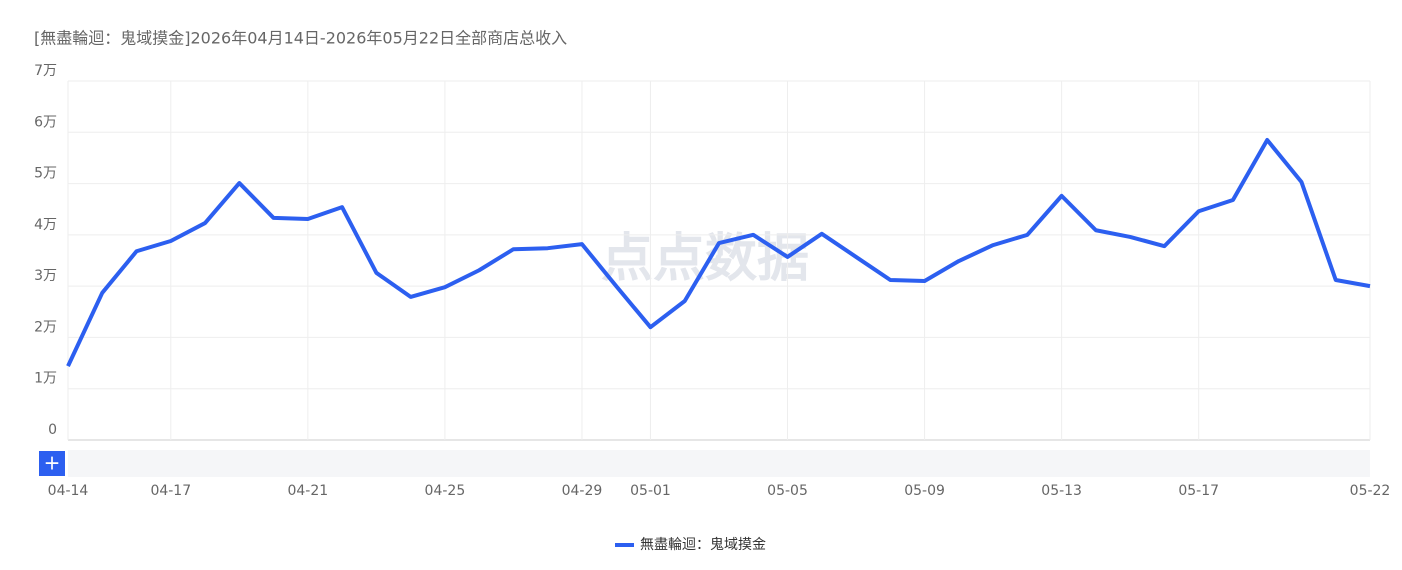 The height and width of the screenshot is (570, 1402). I want to click on zoom-bar, so click(719, 463).